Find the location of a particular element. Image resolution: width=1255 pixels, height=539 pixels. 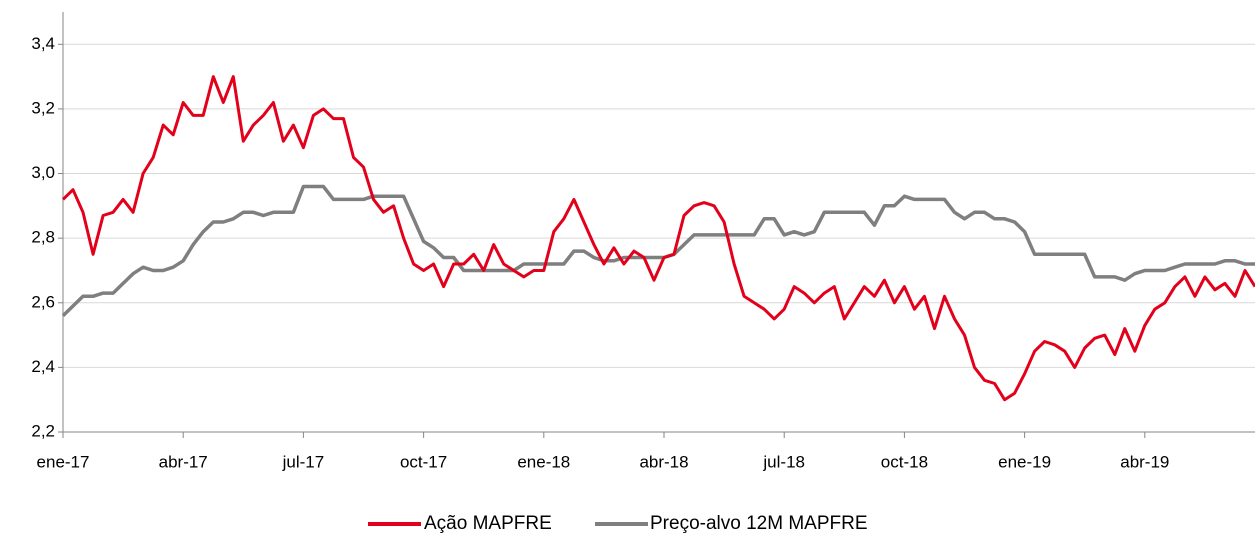

y-tick-label: 2,2 is located at coordinates (43, 430).